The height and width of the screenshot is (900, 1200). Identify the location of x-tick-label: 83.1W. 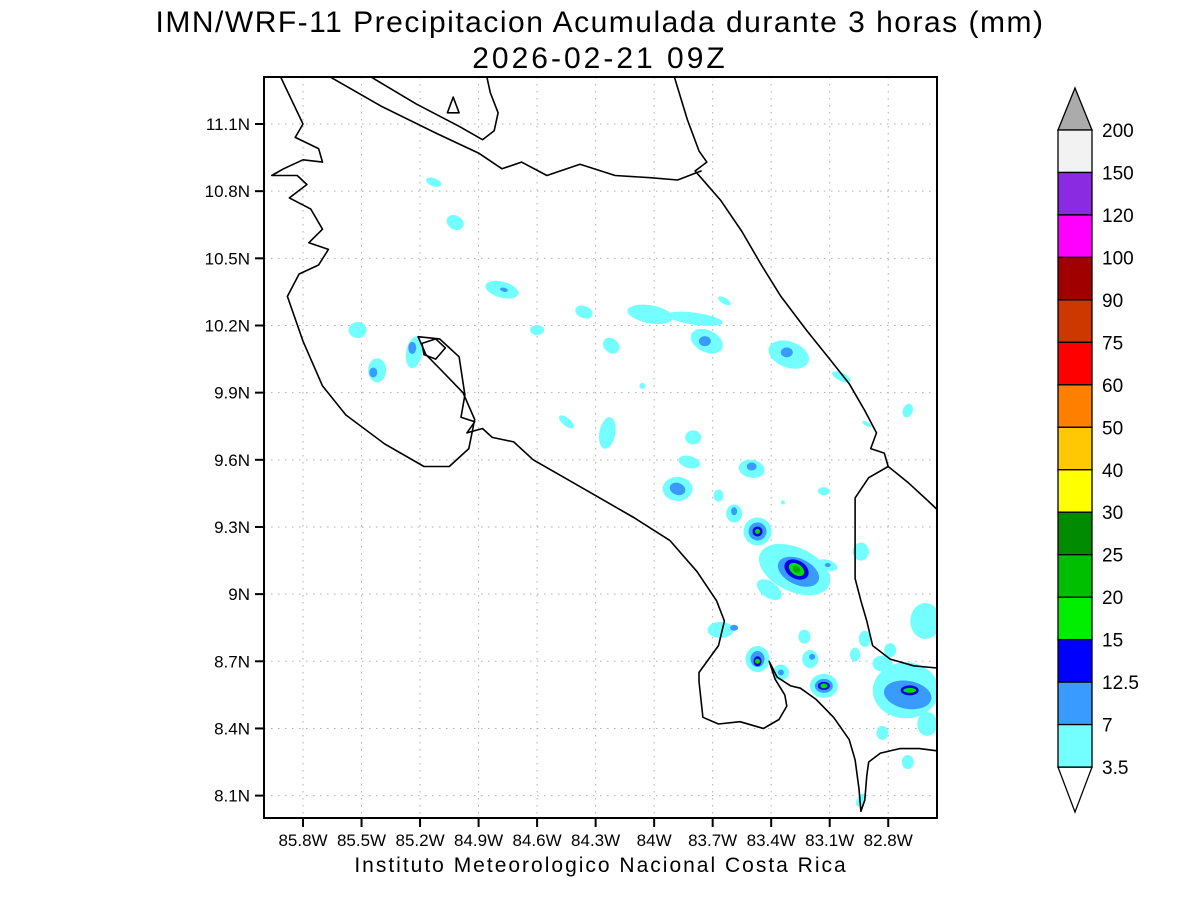
(829, 840).